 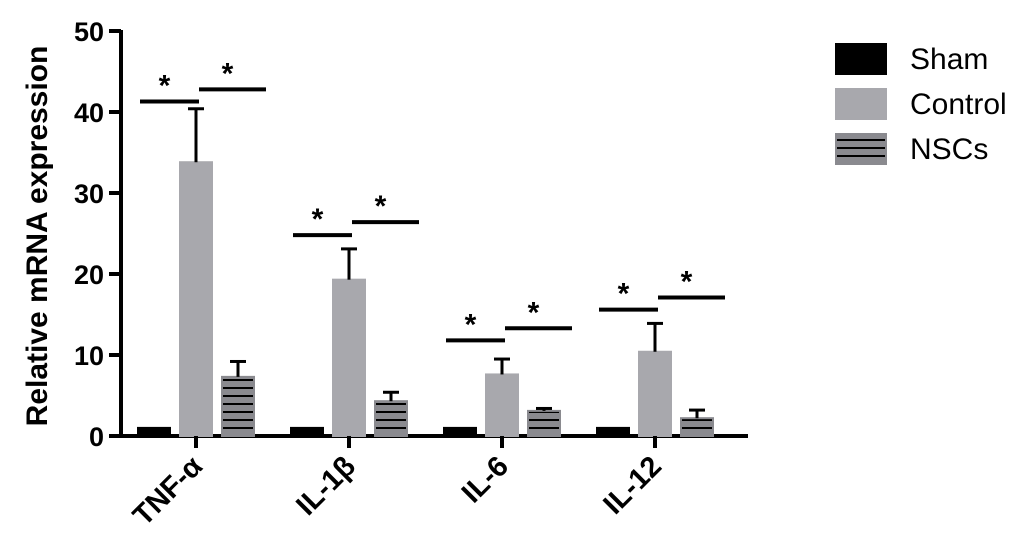 I want to click on y-tick-label: 10, so click(x=89, y=356).